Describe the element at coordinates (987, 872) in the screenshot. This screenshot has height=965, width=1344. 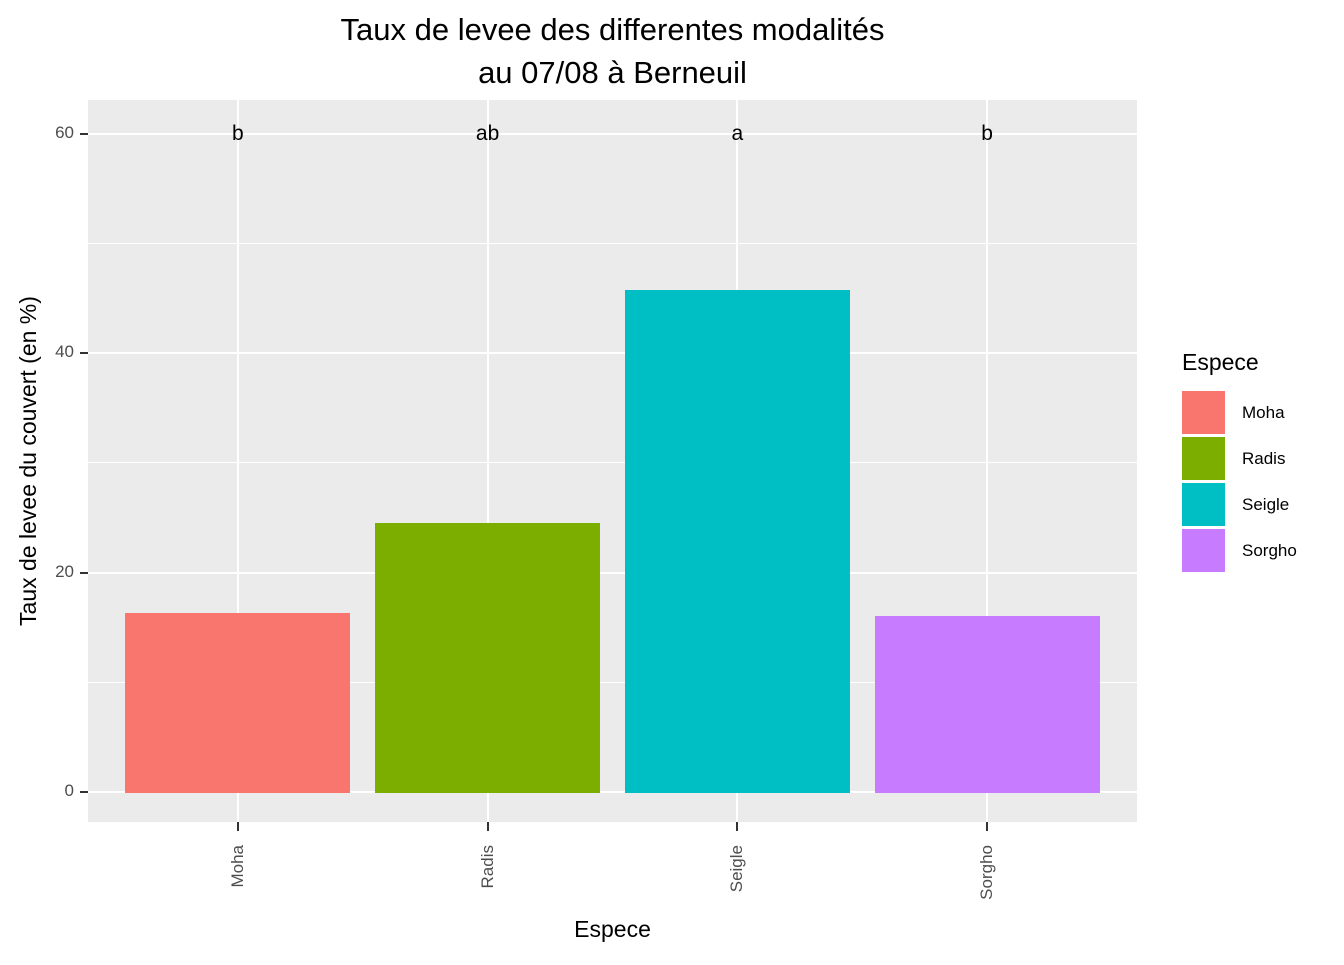
I see `x-tick-label-sorgho: Sorgho` at that location.